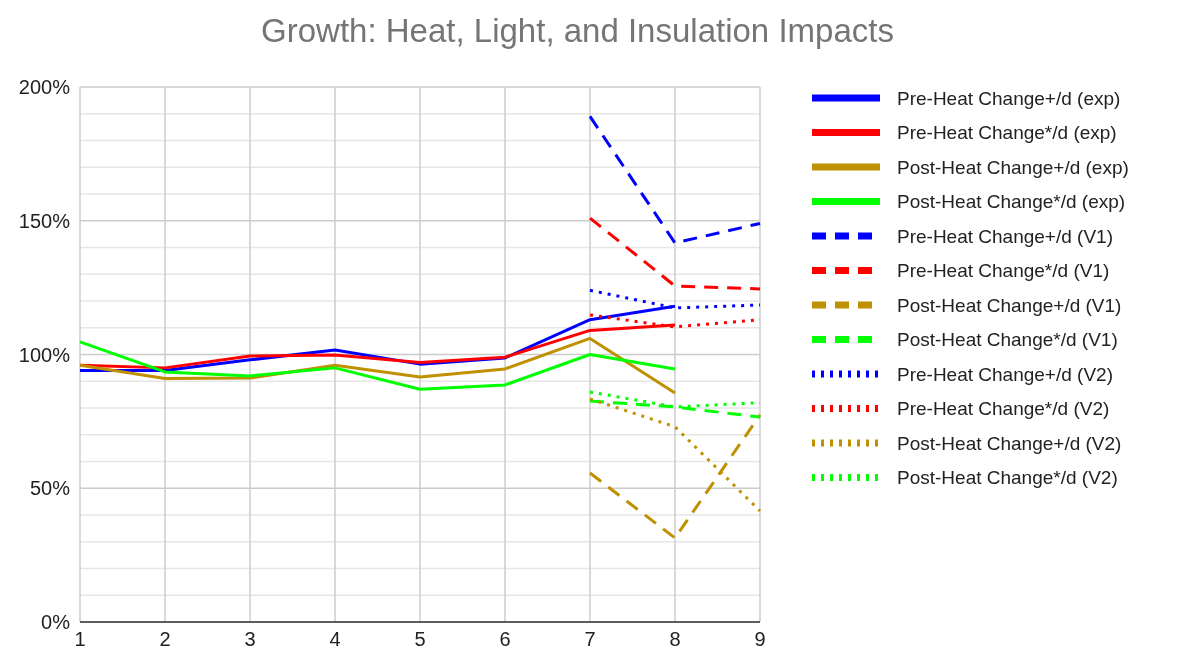  I want to click on legend-label: Post-Heat Change*/d (exp), so click(1011, 202).